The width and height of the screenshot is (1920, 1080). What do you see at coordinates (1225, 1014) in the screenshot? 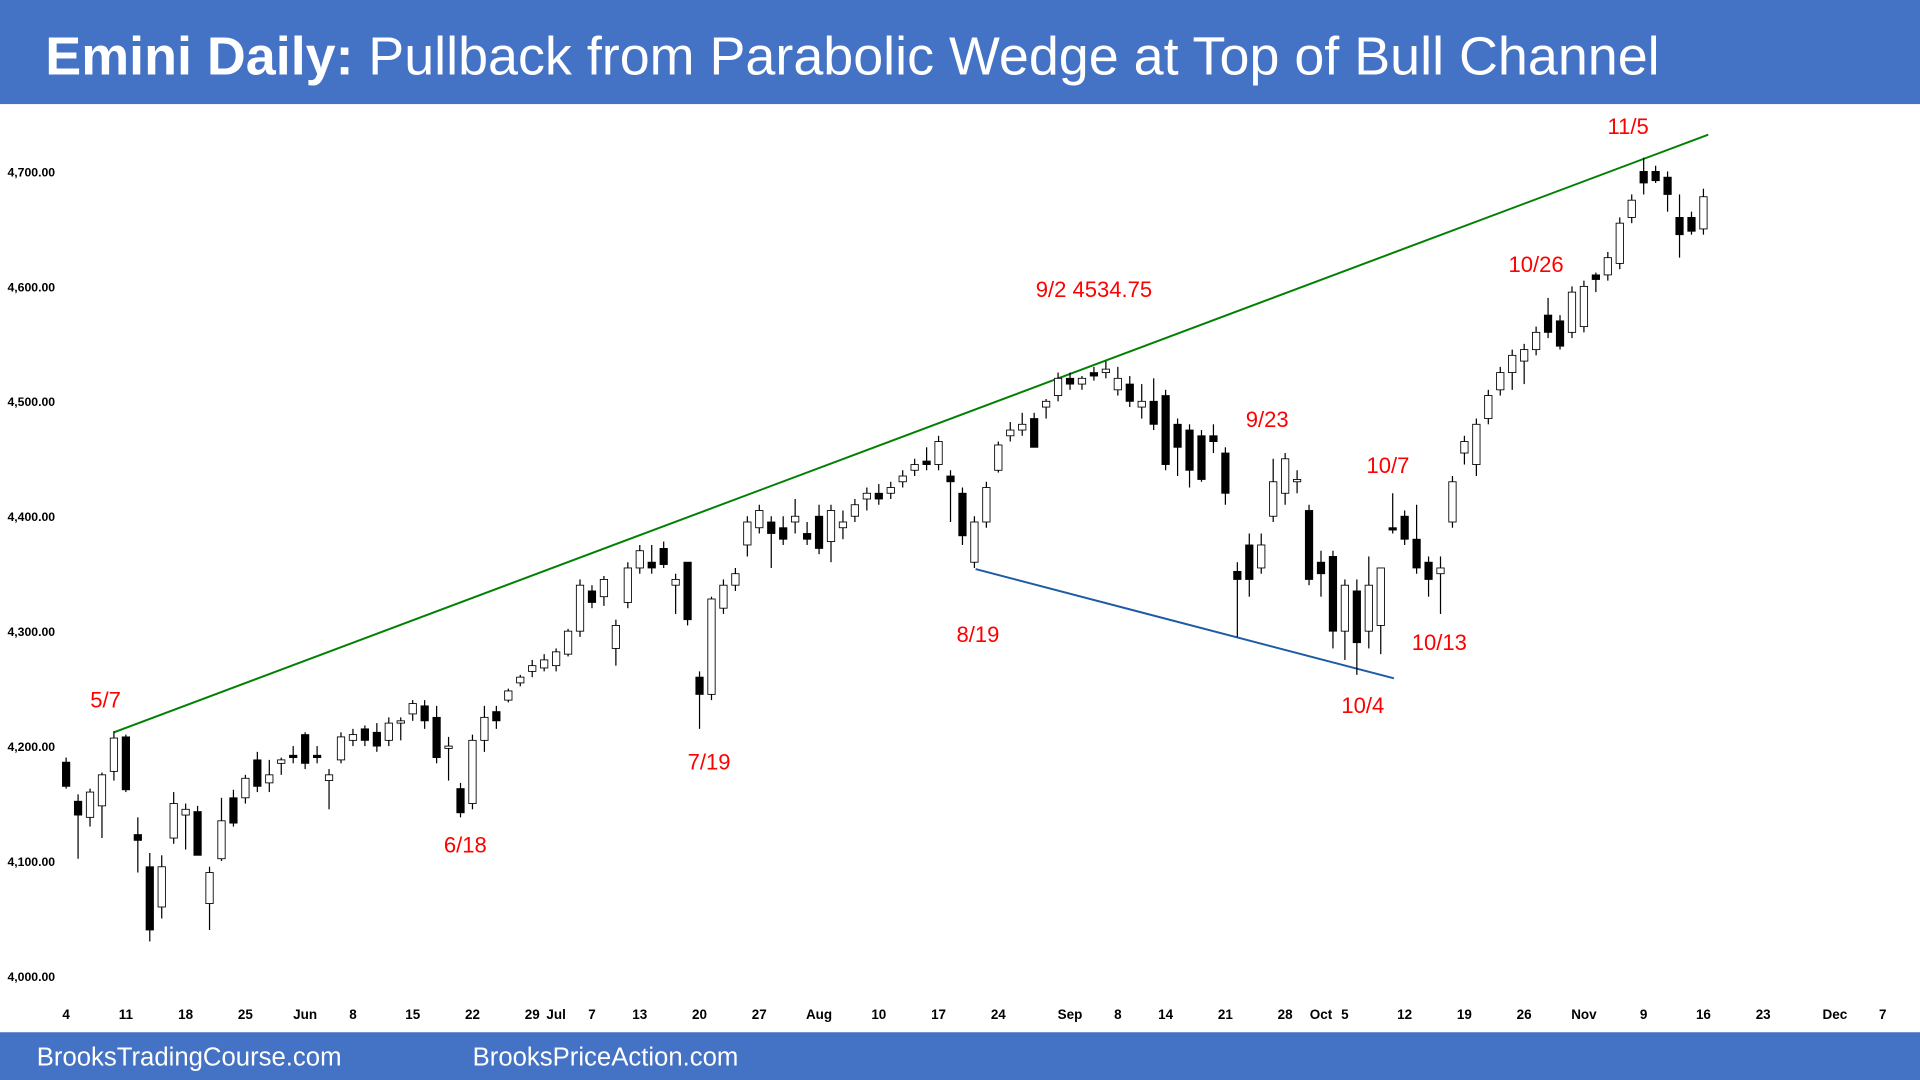
I see `x-tick-label: 21` at bounding box center [1225, 1014].